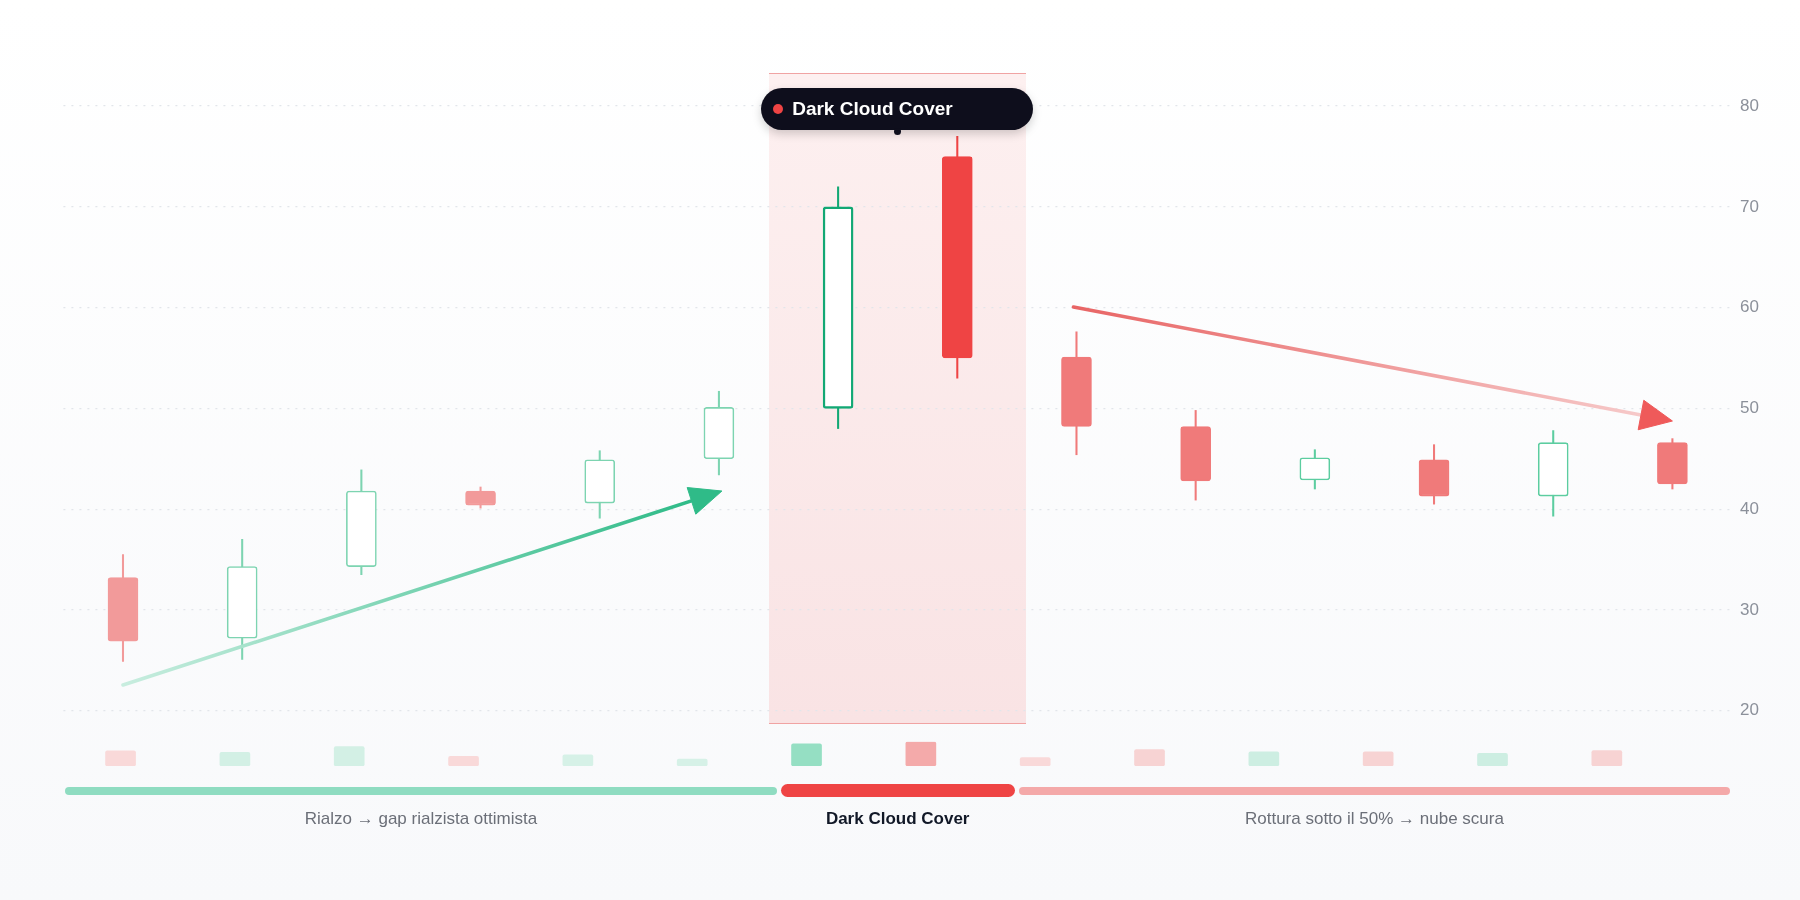 The image size is (1800, 900). Describe the element at coordinates (1749, 408) in the screenshot. I see `y-tick-label: 50` at that location.